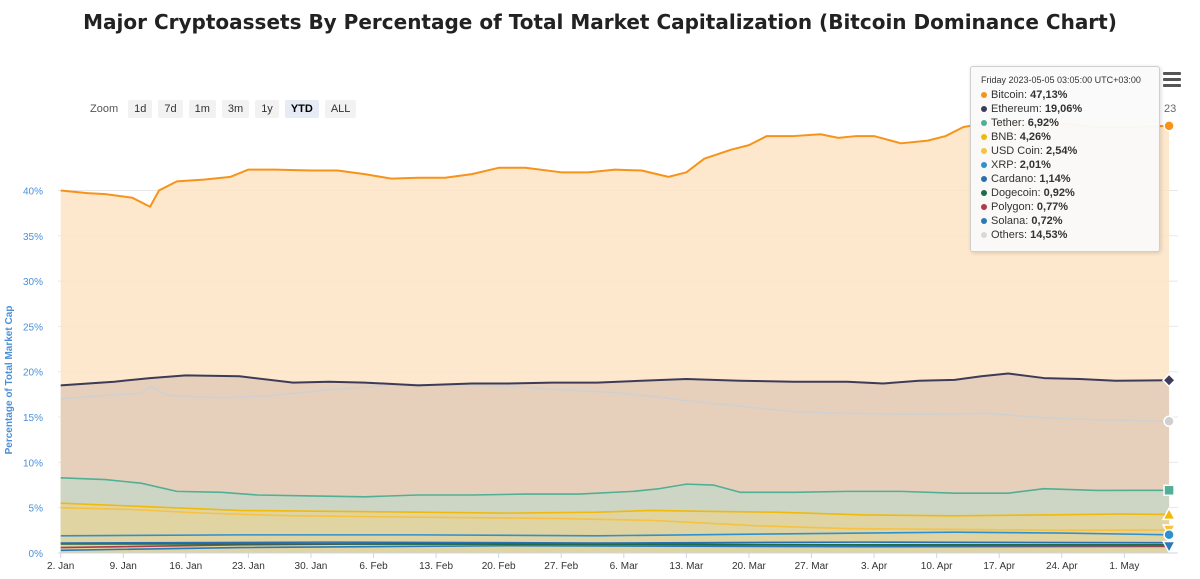 This screenshot has width=1200, height=579. What do you see at coordinates (33, 237) in the screenshot?
I see `y-tick-label: 35%` at bounding box center [33, 237].